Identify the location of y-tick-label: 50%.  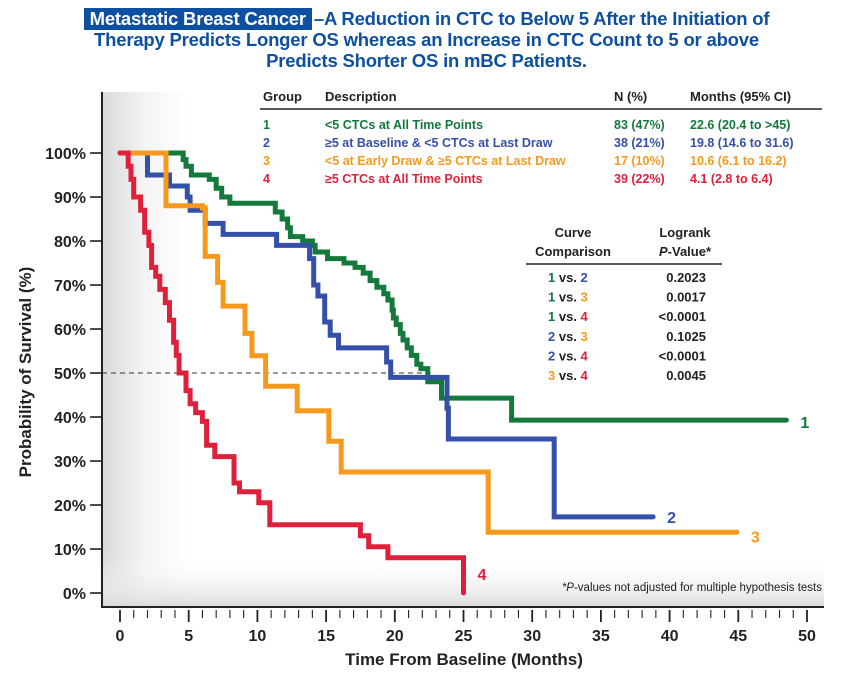
(70, 374).